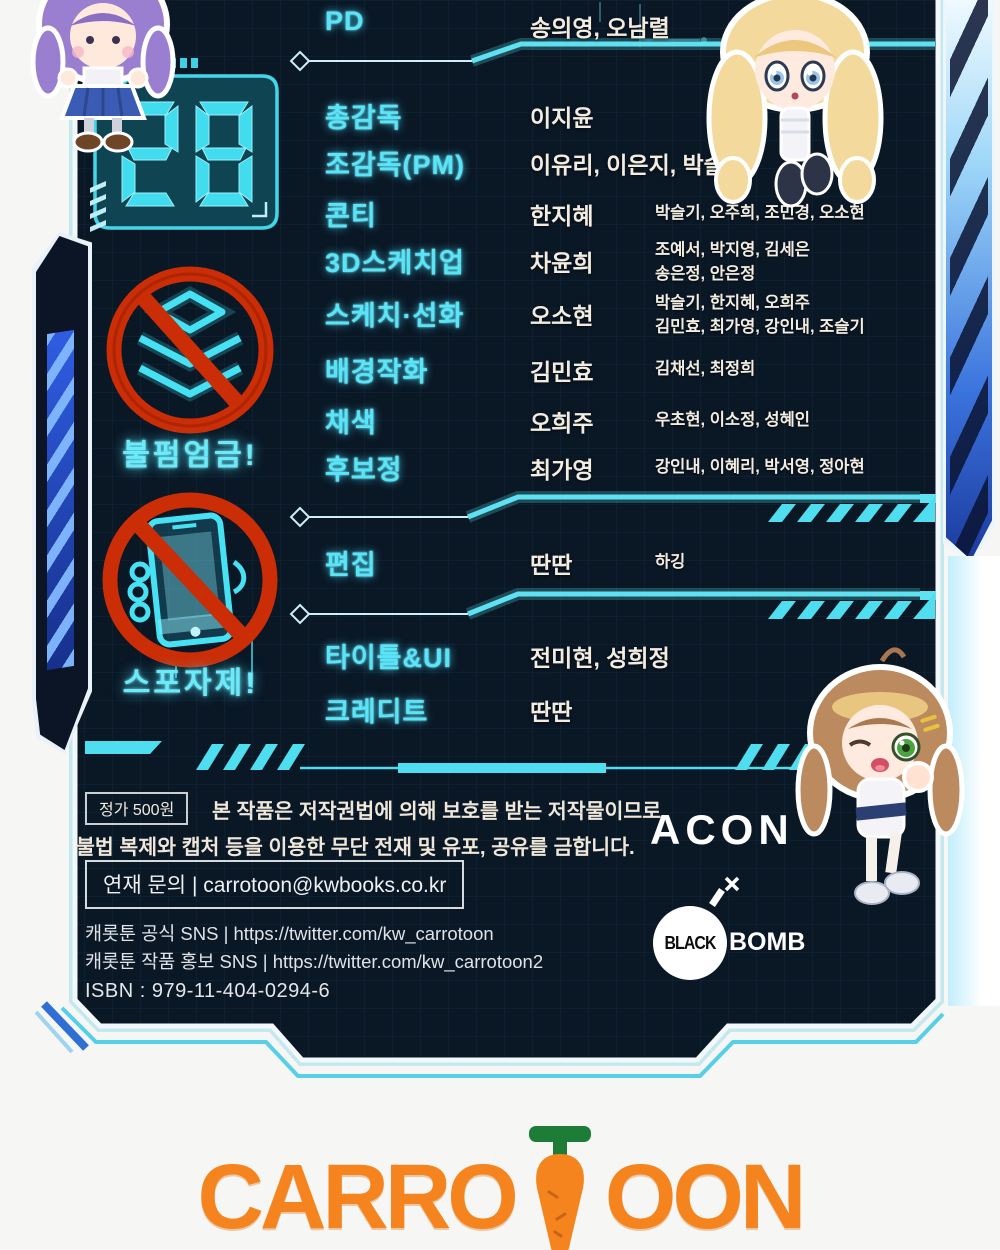  I want to click on credit-row: 총감독 이지윤, so click(632, 116).